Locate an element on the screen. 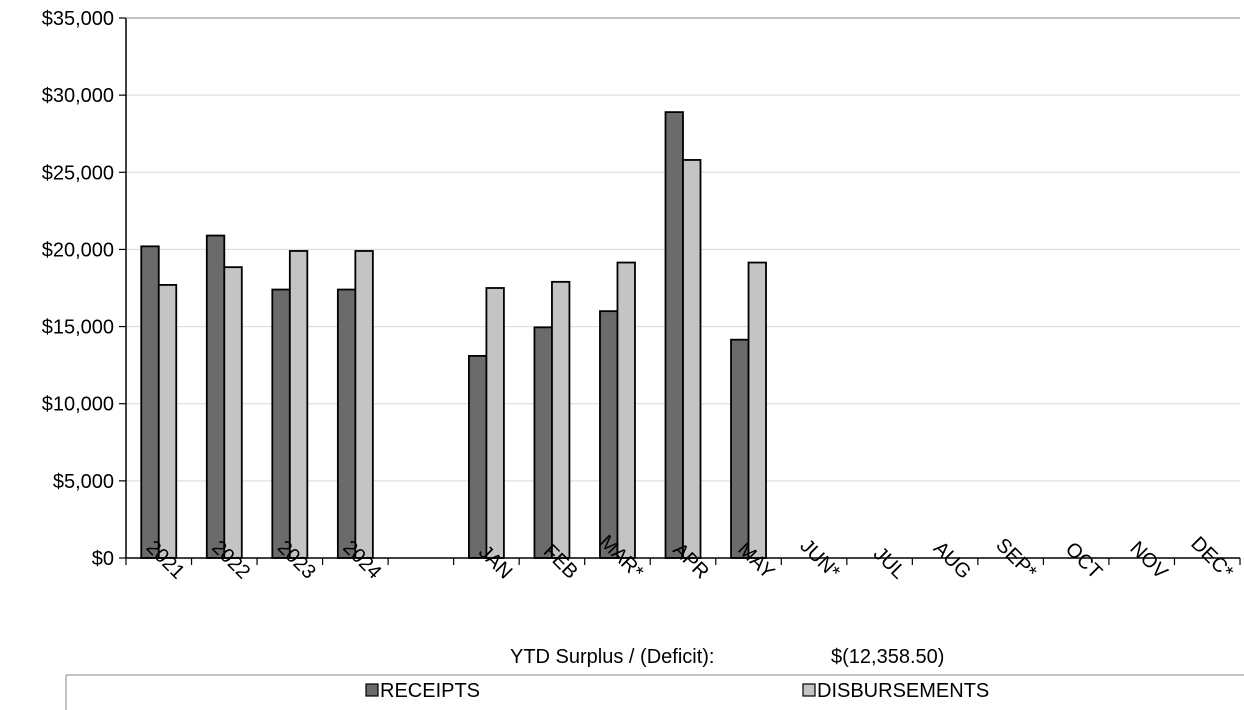  y-tick-label: $10,000 is located at coordinates (78, 405).